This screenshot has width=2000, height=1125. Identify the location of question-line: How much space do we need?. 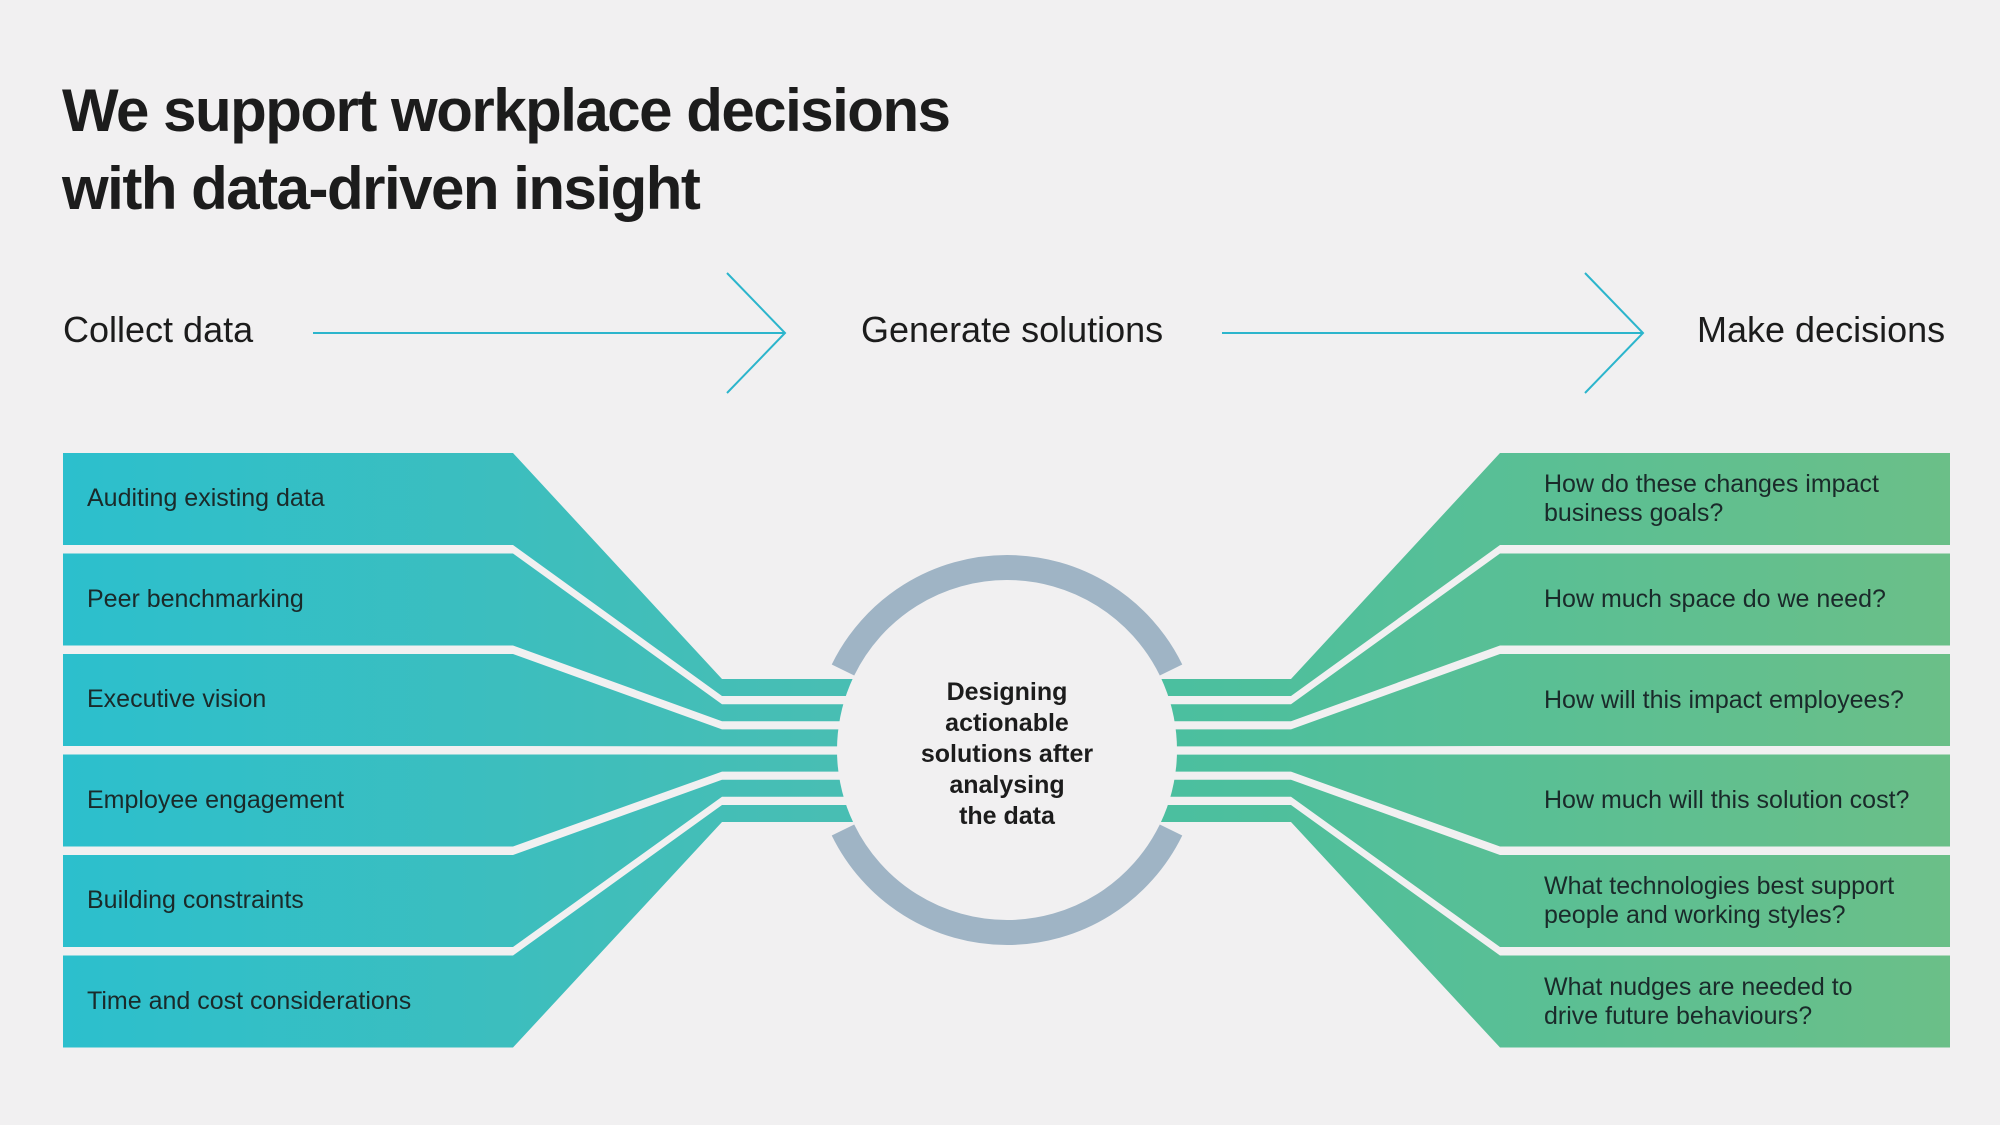
(1715, 599).